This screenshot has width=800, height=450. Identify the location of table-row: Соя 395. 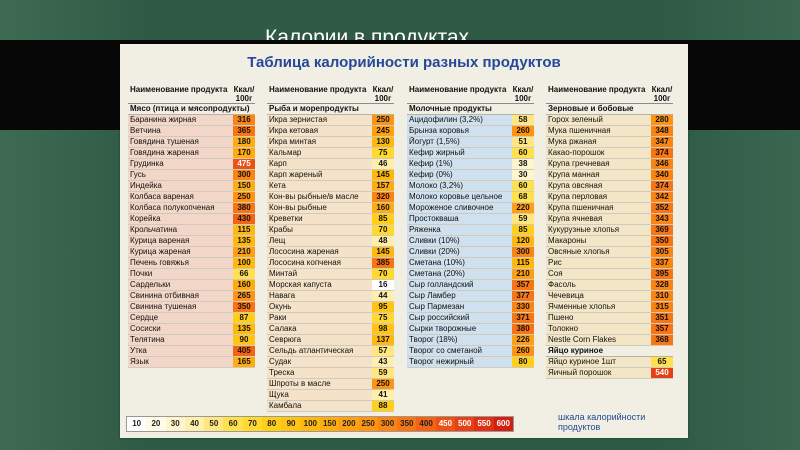
(609, 274).